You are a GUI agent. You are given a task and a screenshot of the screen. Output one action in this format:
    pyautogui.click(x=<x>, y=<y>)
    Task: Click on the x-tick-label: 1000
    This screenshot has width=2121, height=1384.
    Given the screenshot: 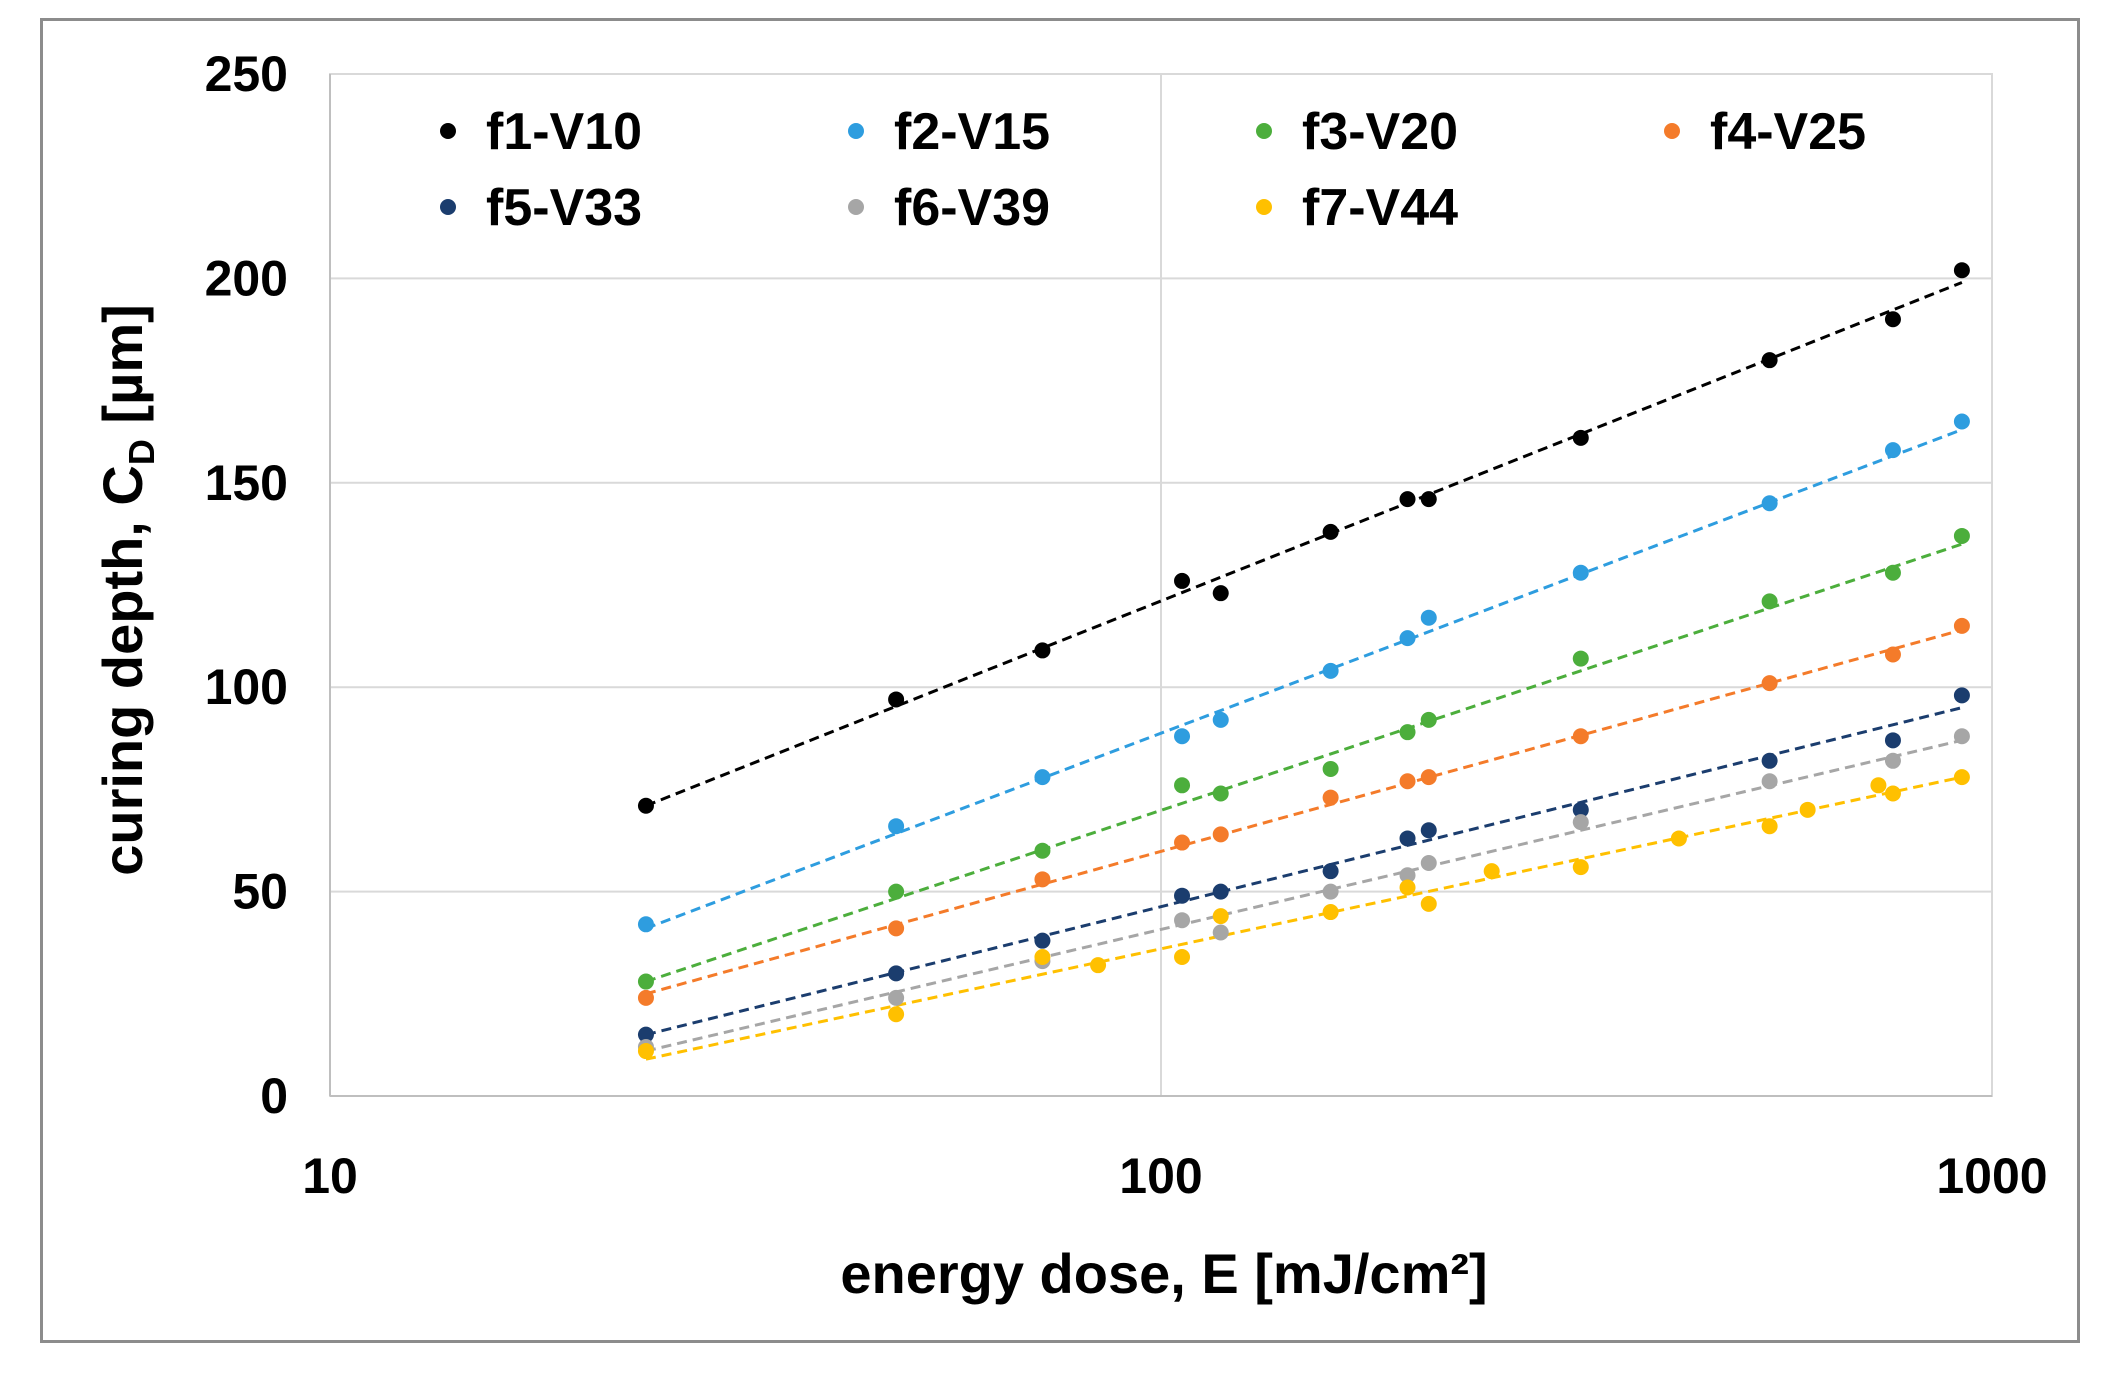 What is the action you would take?
    pyautogui.click(x=1991, y=1176)
    